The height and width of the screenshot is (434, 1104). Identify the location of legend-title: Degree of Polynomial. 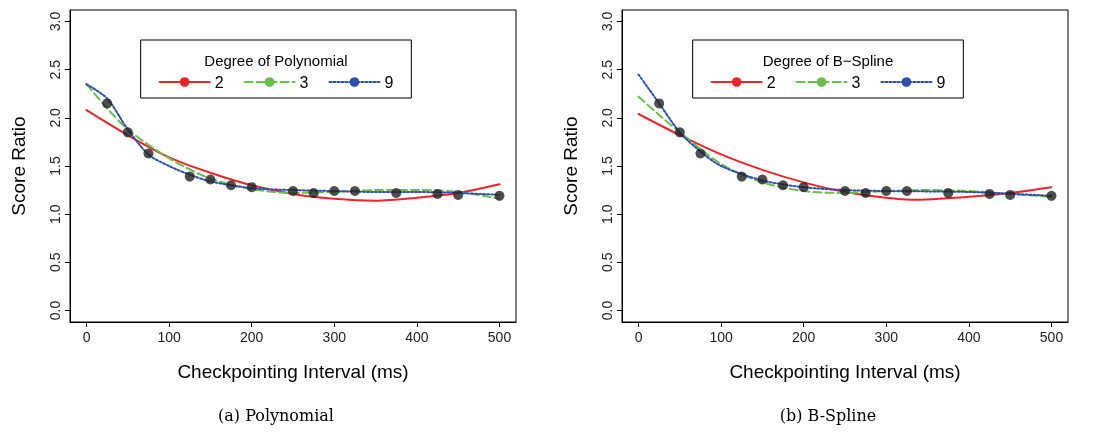
(276, 60).